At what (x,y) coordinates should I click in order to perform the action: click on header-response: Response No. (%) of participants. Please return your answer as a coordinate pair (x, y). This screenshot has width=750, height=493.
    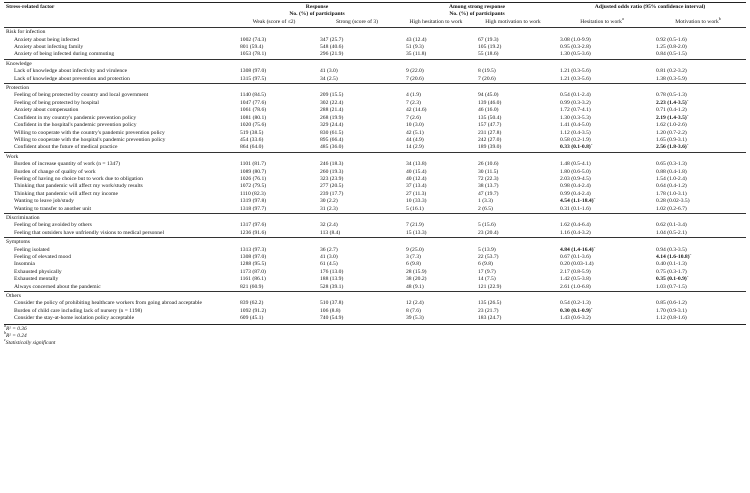
    Looking at the image, I should click on (317, 10).